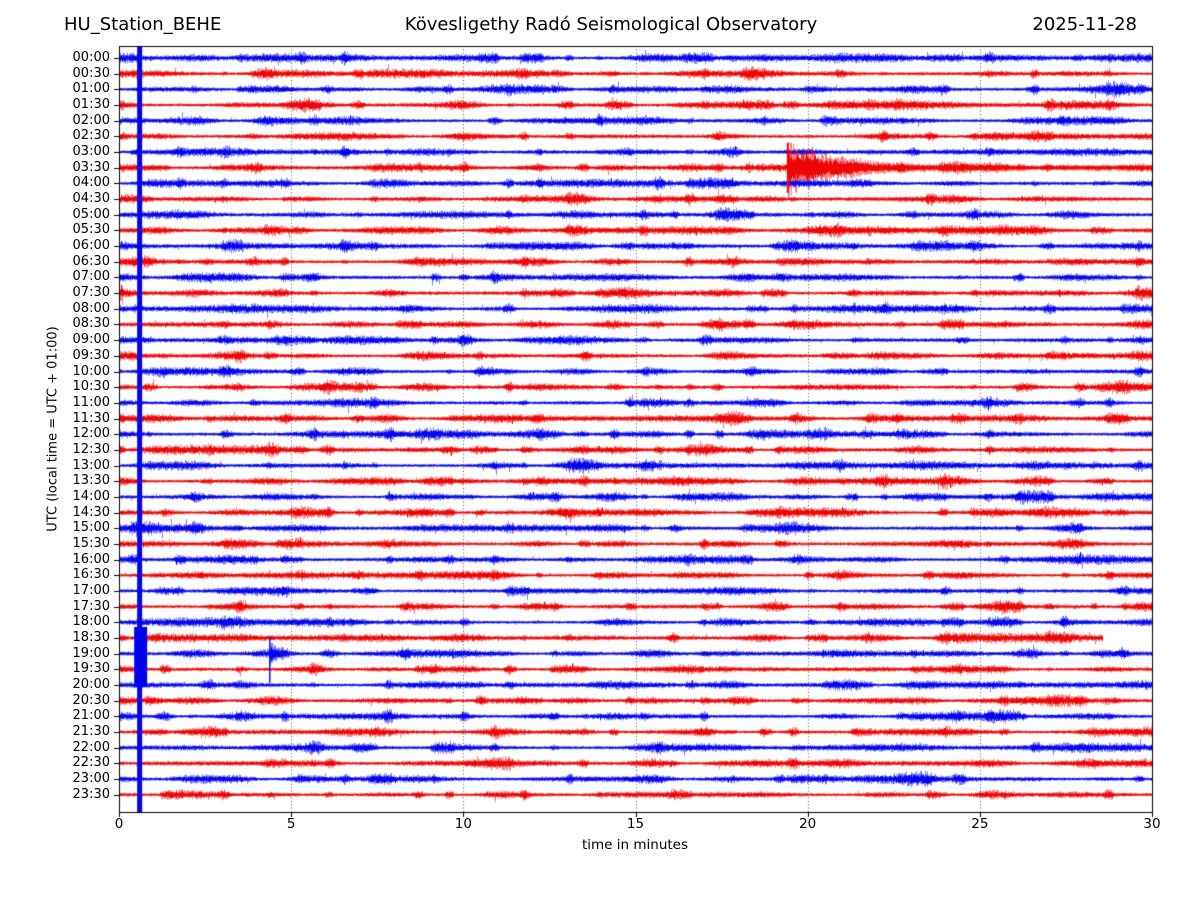  What do you see at coordinates (91, 73) in the screenshot?
I see `y-tick-label: 00:30` at bounding box center [91, 73].